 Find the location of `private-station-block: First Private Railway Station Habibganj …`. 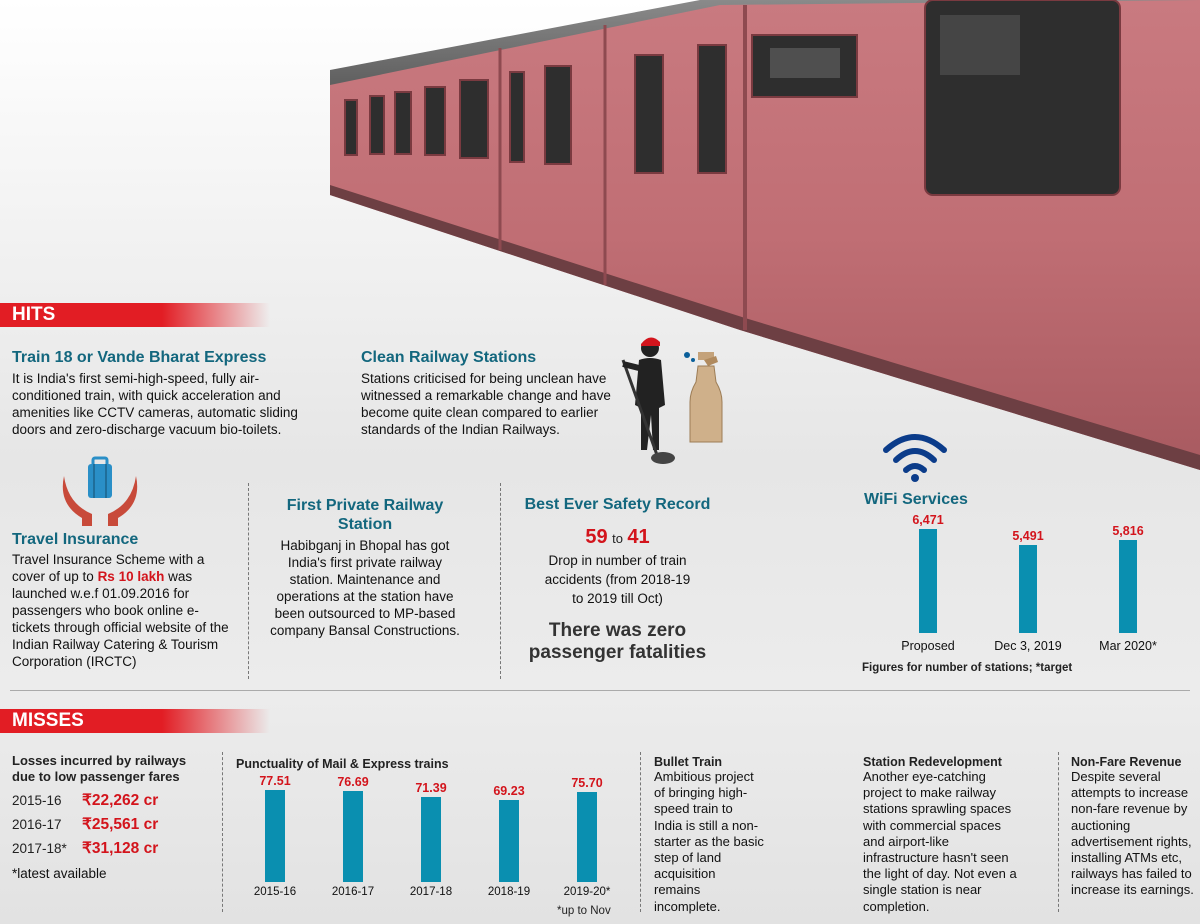

private-station-block: First Private Railway Station Habibganj … is located at coordinates (365, 567).